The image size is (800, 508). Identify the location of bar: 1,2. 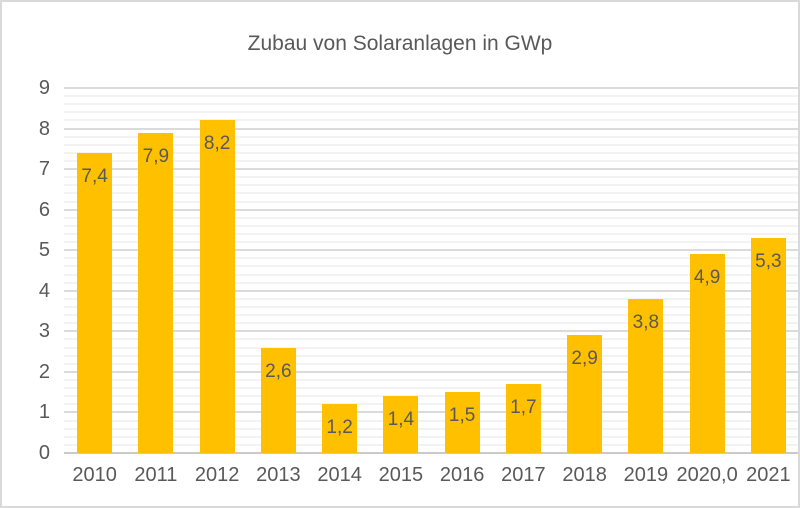
(340, 428).